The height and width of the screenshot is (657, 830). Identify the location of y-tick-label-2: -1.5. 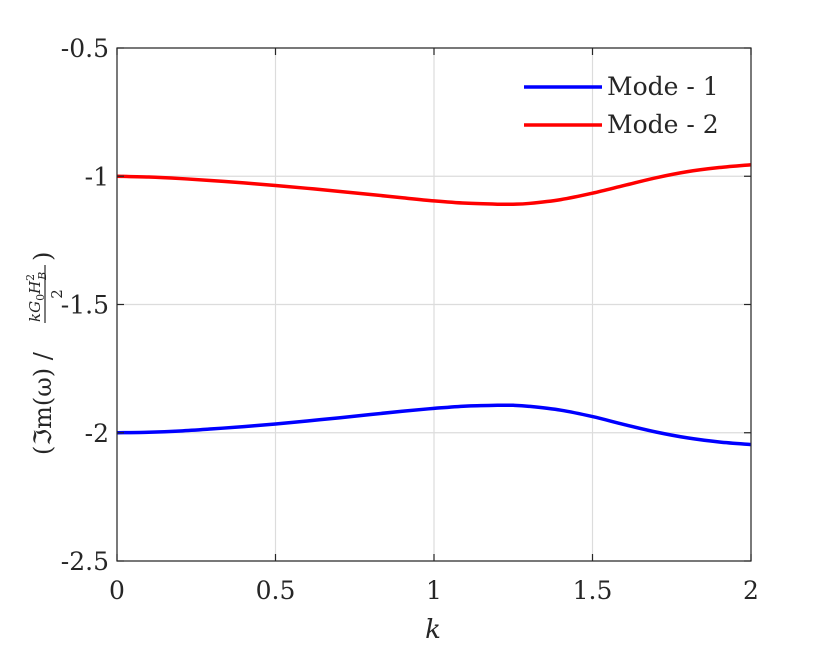
(85, 305).